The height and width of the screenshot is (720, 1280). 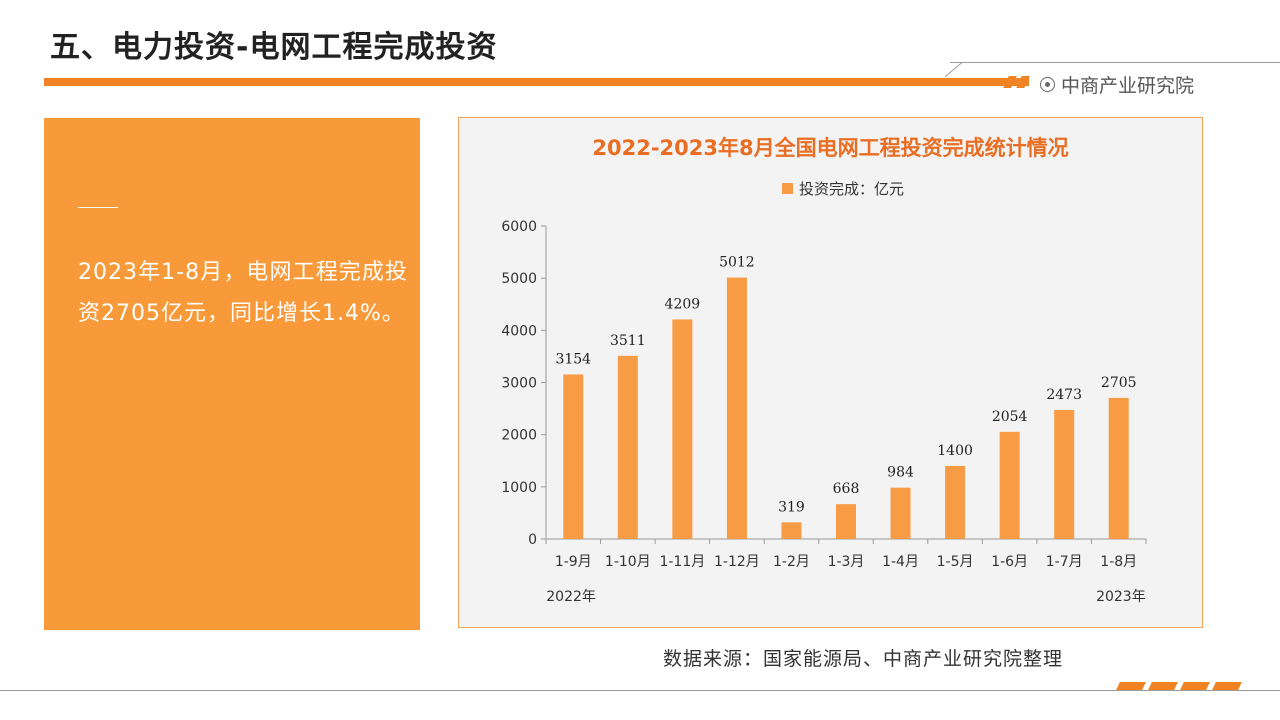 I want to click on y-tick-label: 5000, so click(x=519, y=279).